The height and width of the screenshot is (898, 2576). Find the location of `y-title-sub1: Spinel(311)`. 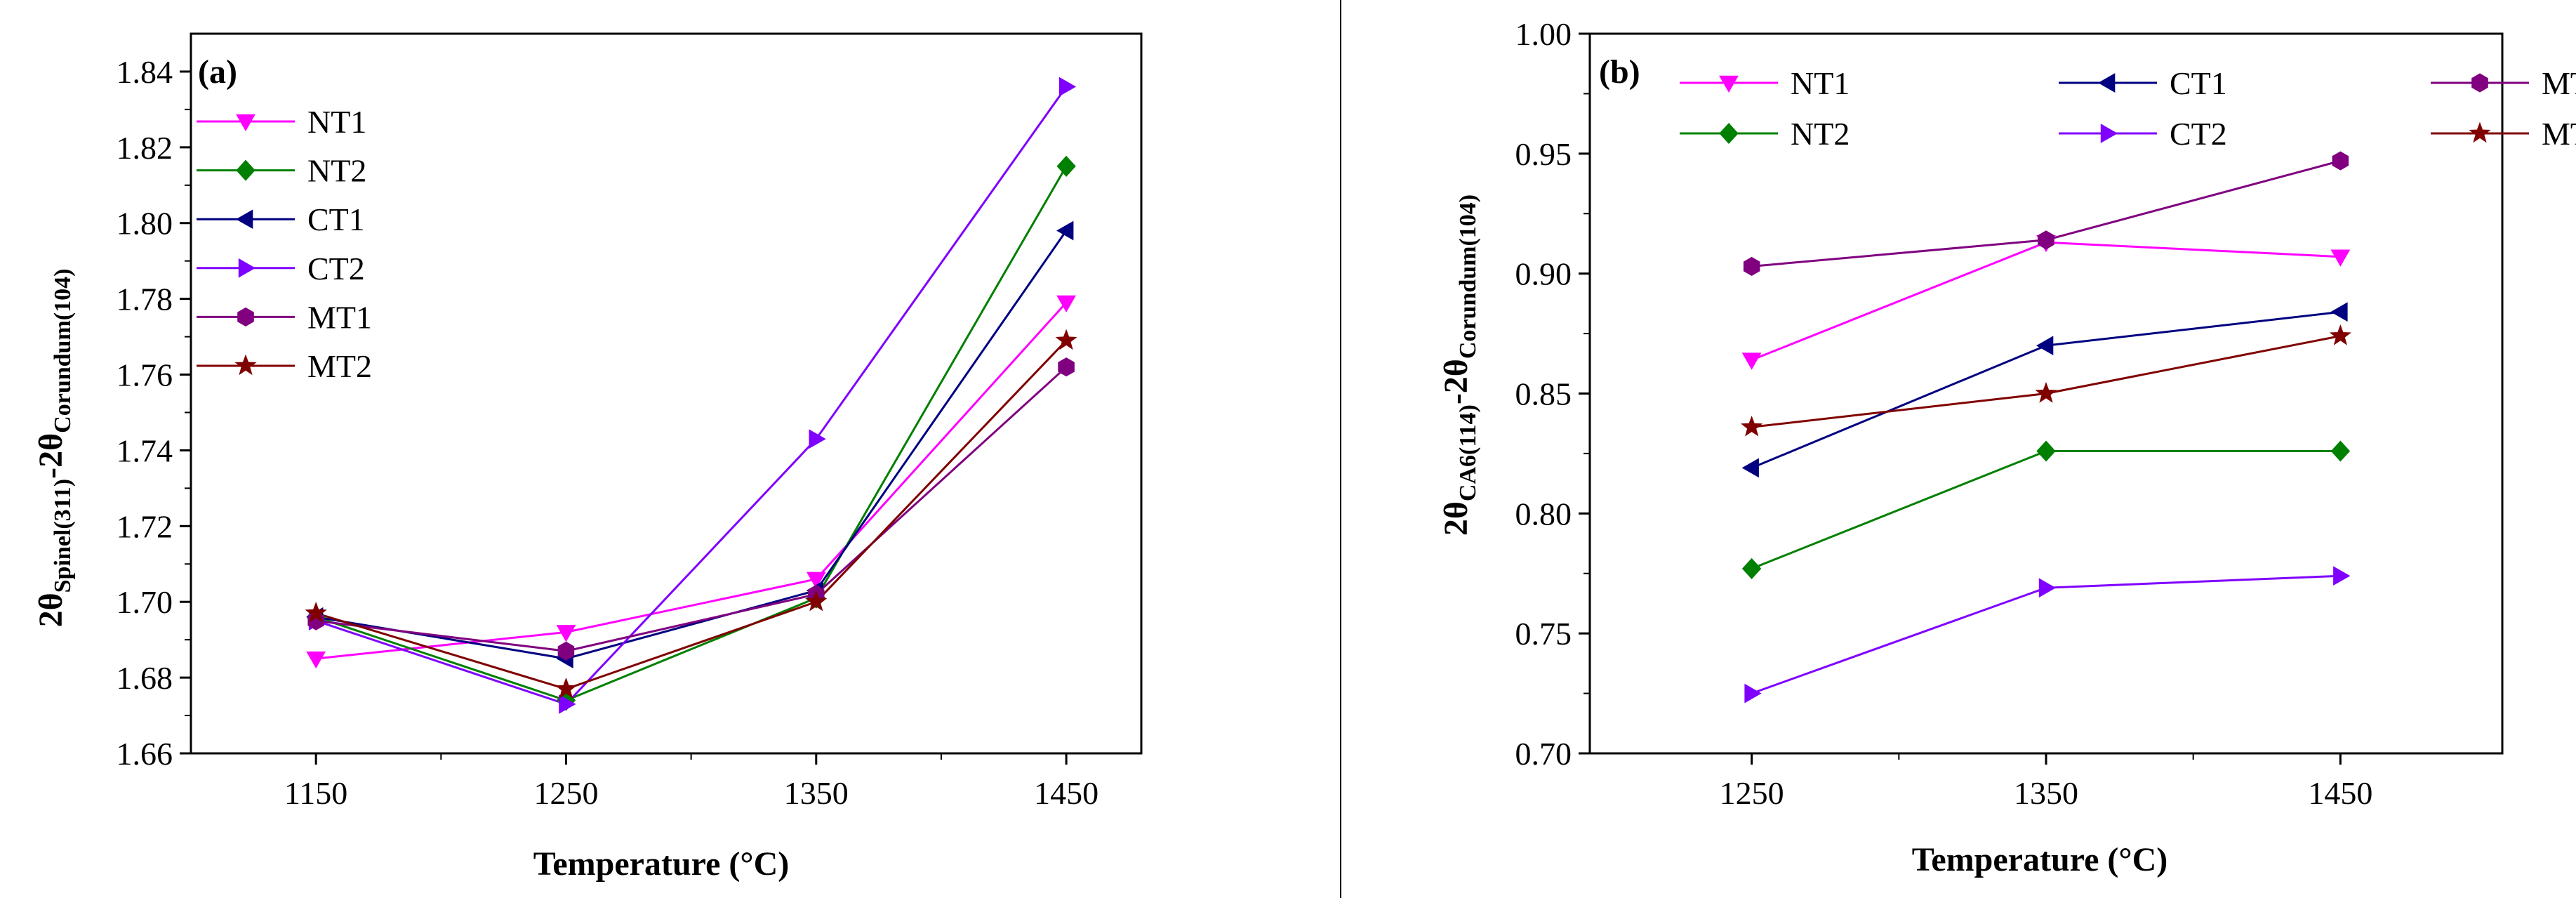

y-title-sub1: Spinel(311) is located at coordinates (63, 536).